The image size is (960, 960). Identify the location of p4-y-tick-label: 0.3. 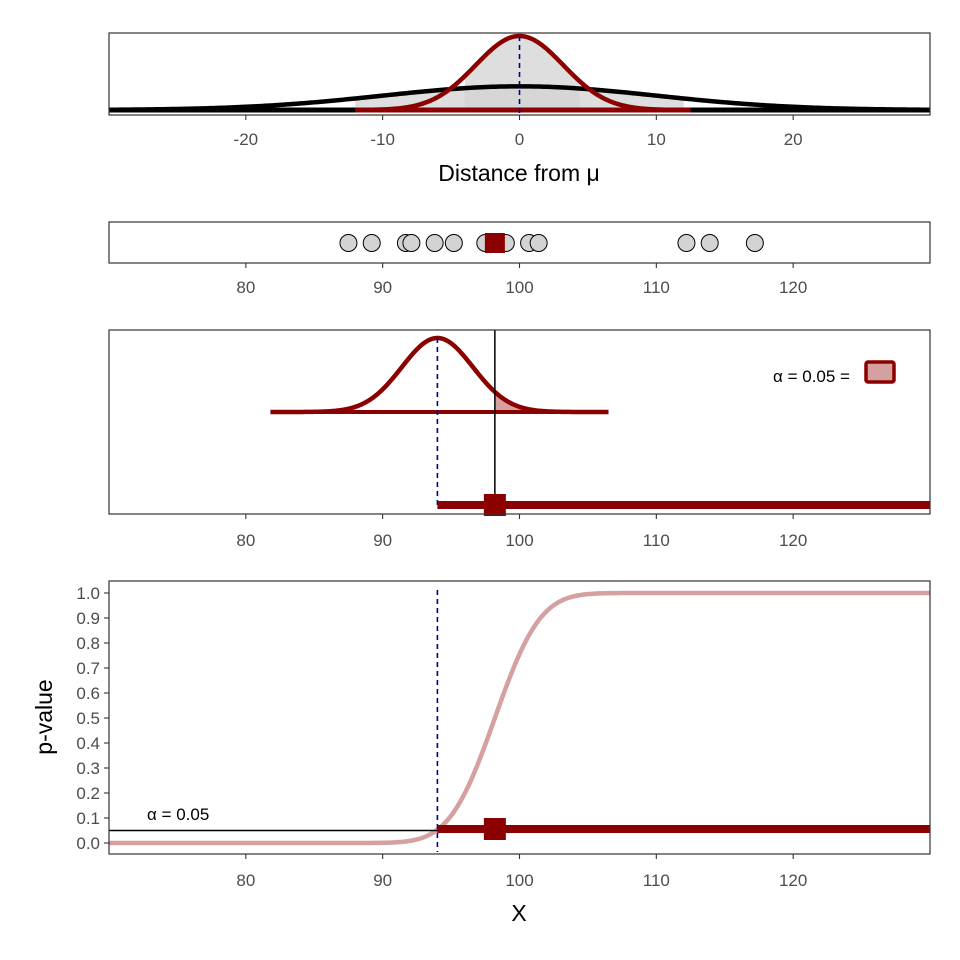
(88, 768).